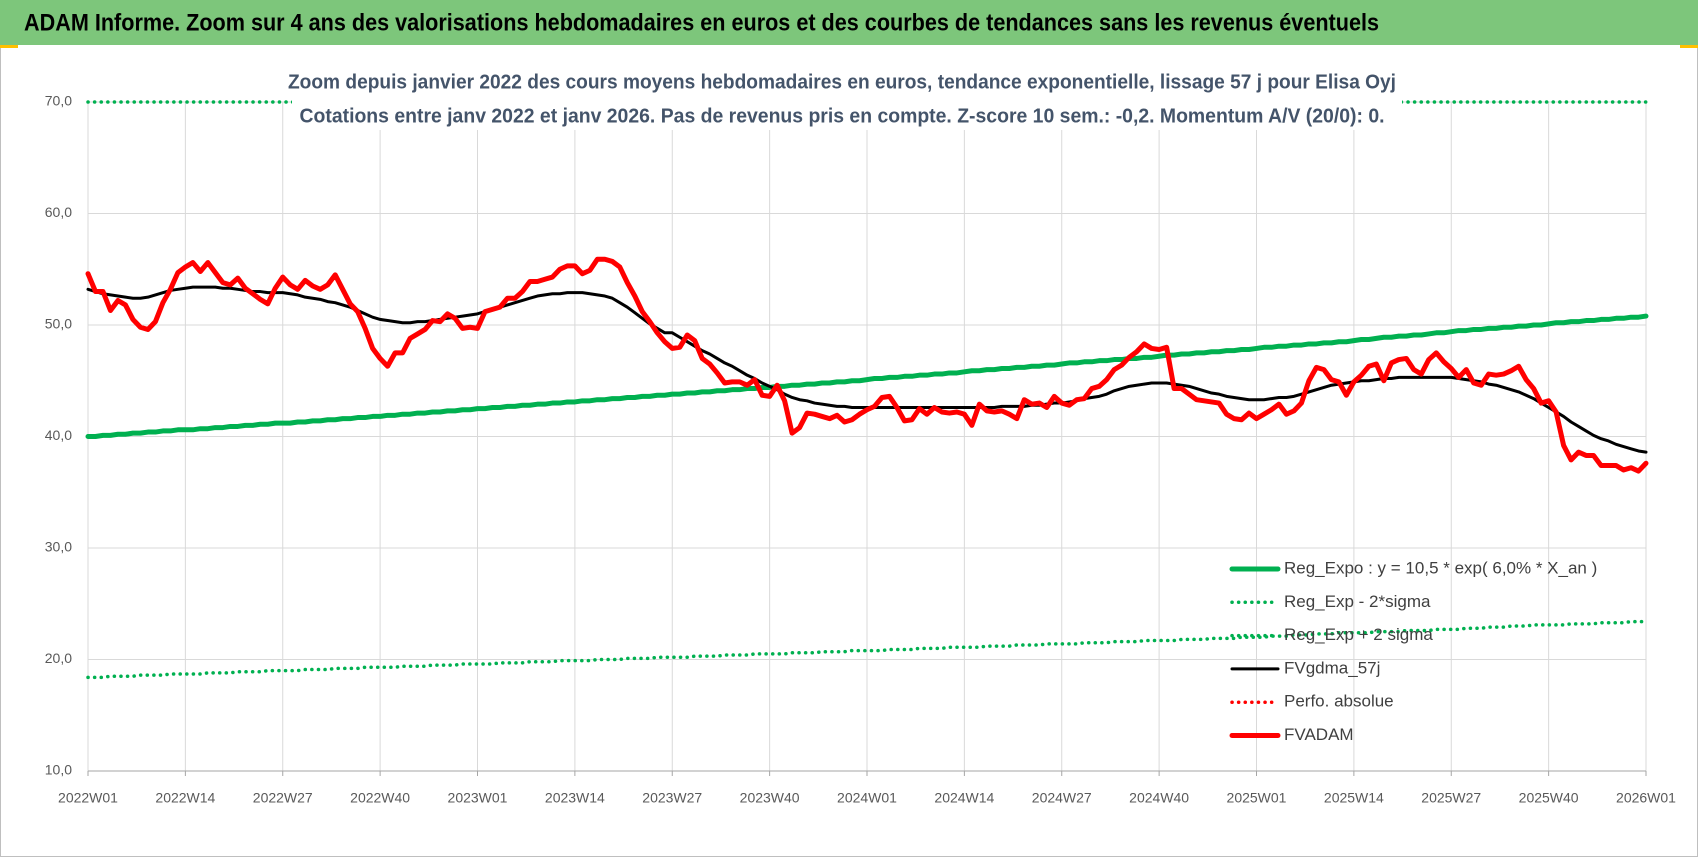 This screenshot has height=857, width=1698. What do you see at coordinates (1357, 601) in the screenshot?
I see `legend-label: Reg_Exp - 2*sigma` at bounding box center [1357, 601].